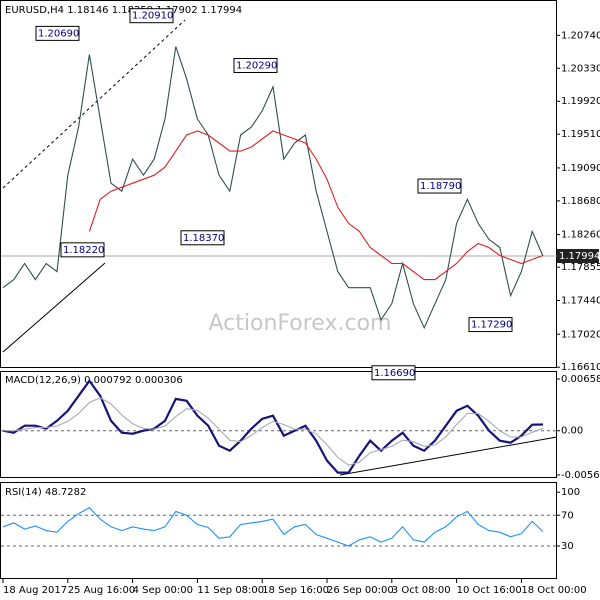  Describe the element at coordinates (580, 201) in the screenshot. I see `y-tick-label: 1.18680` at that location.